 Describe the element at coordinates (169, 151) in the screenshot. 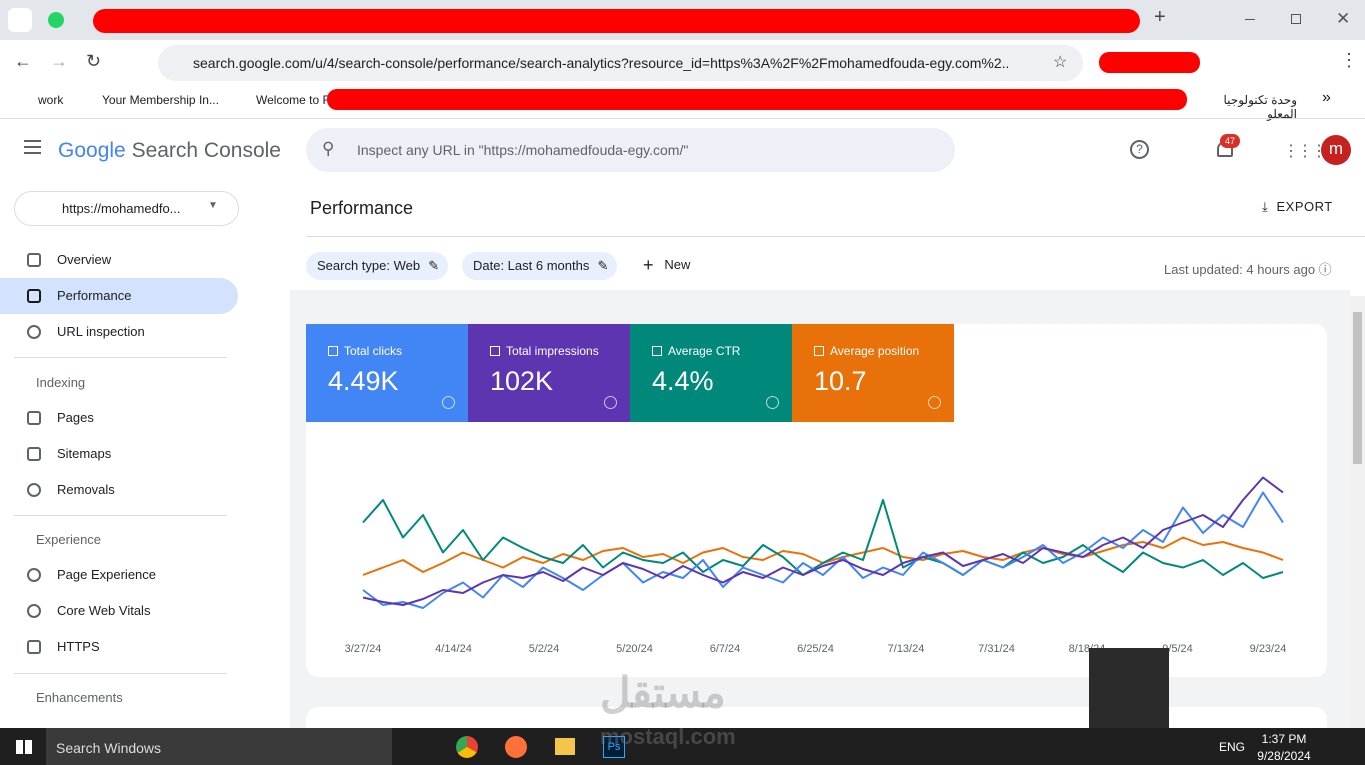

I see `logo: Google Search Console` at that location.